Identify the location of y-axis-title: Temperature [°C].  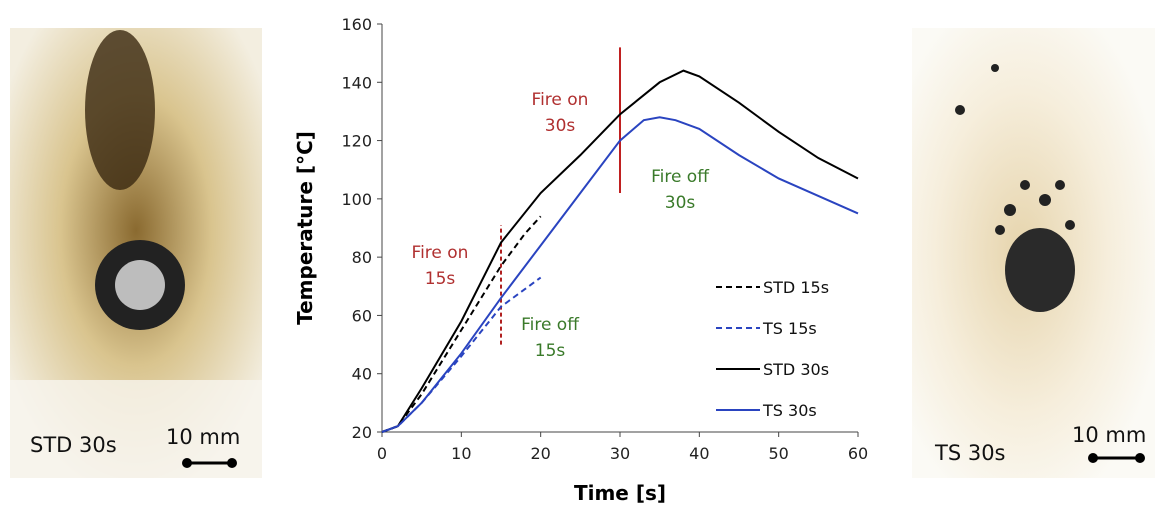
(305, 228).